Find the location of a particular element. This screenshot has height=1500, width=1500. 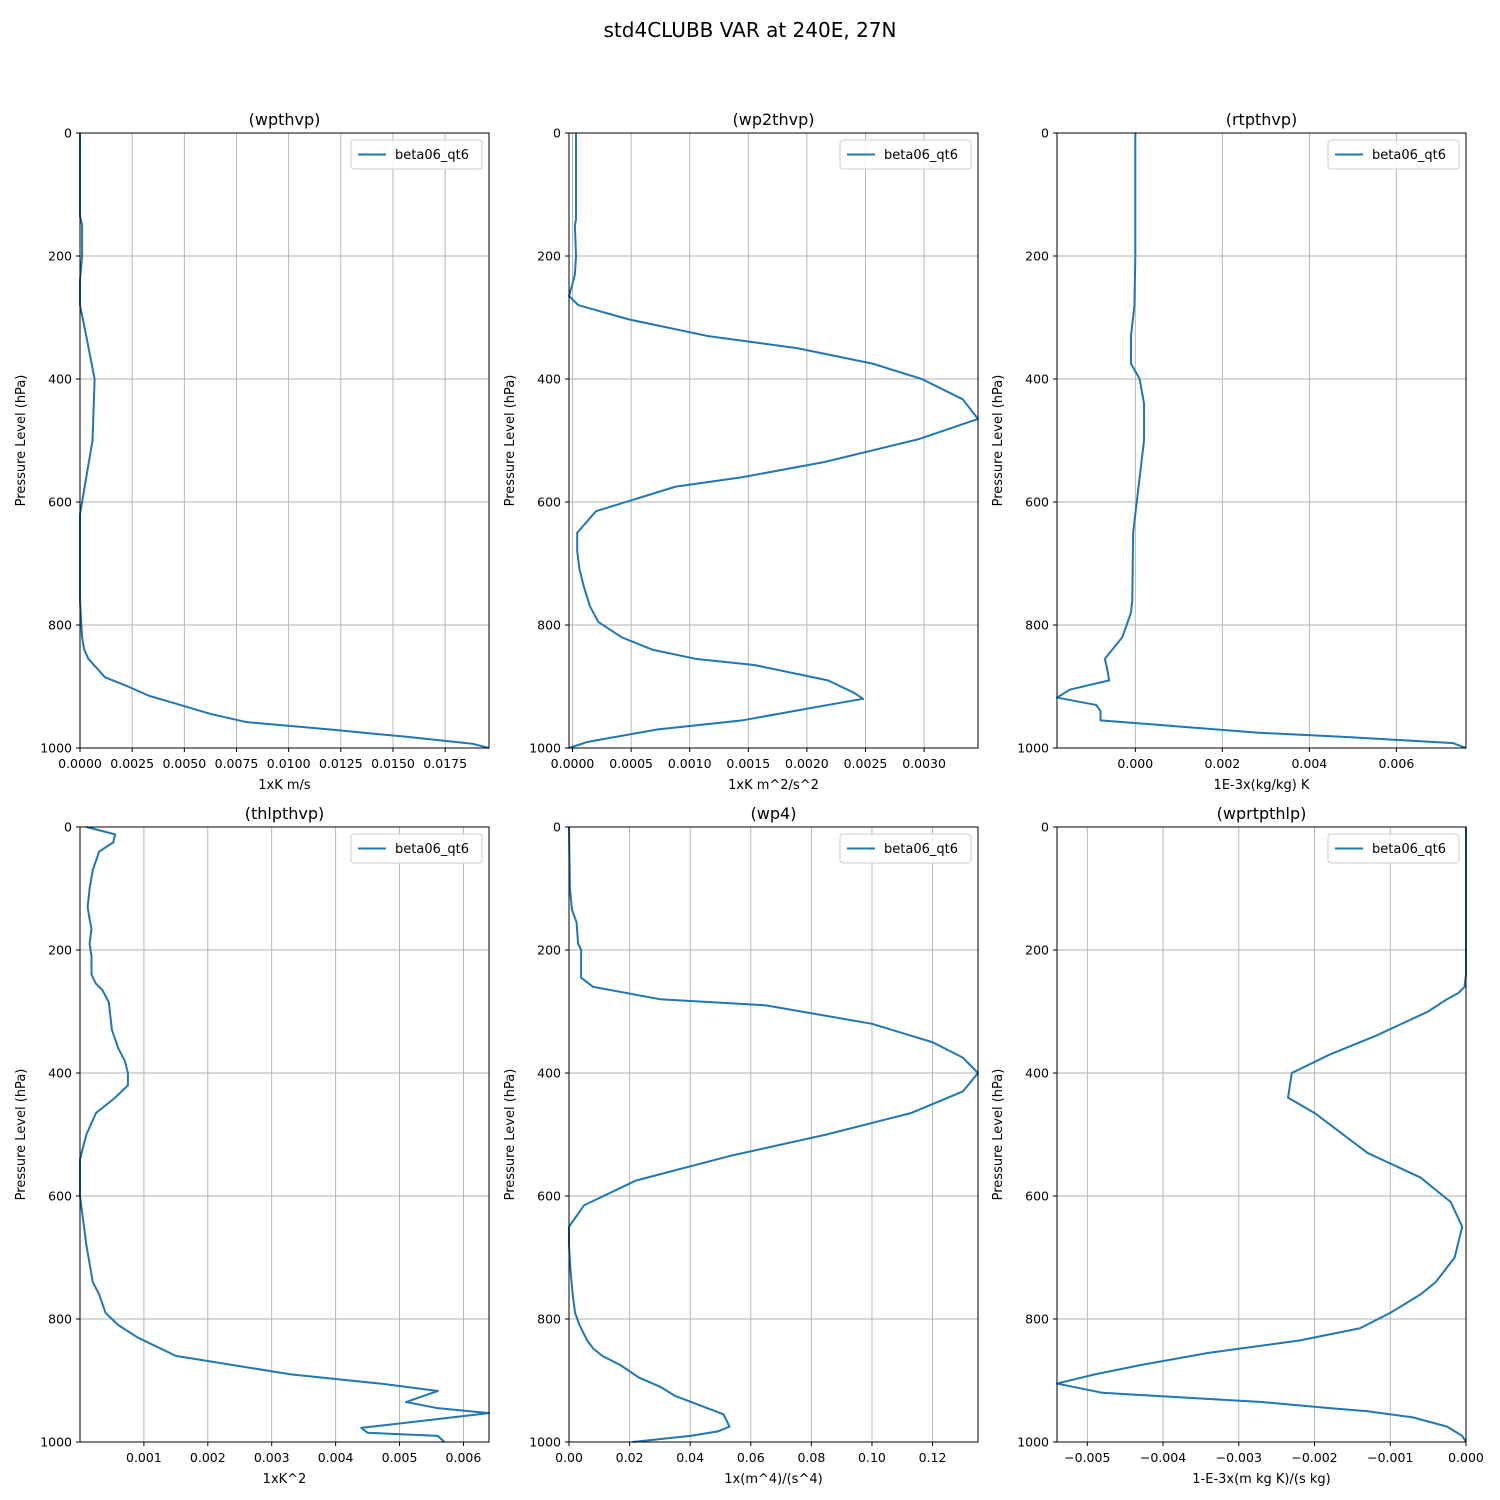

x-tick-label: 0.003 is located at coordinates (272, 1457).